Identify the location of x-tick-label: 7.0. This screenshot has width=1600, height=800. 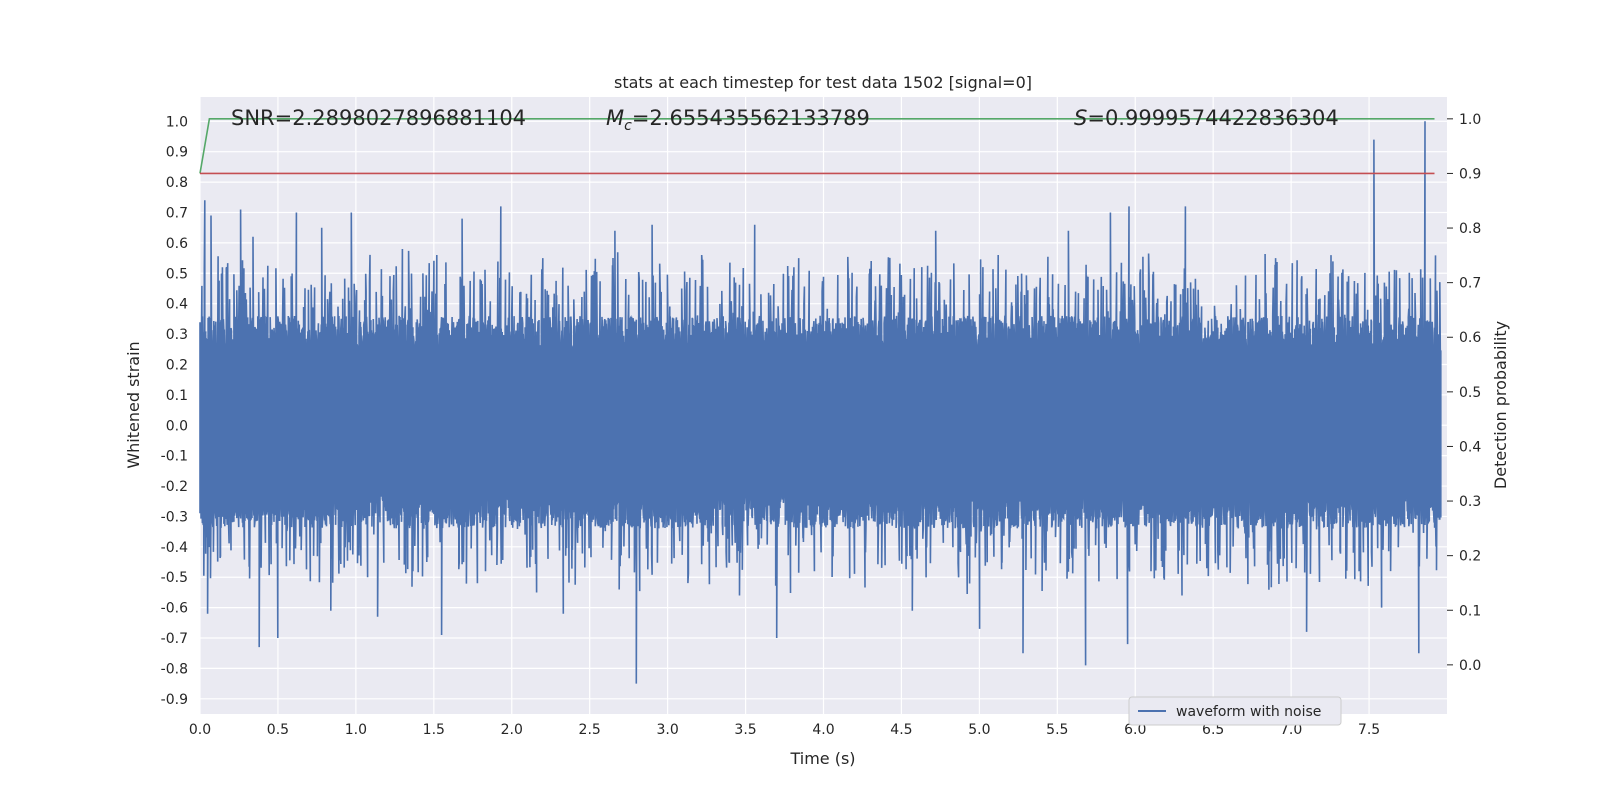
(1291, 730).